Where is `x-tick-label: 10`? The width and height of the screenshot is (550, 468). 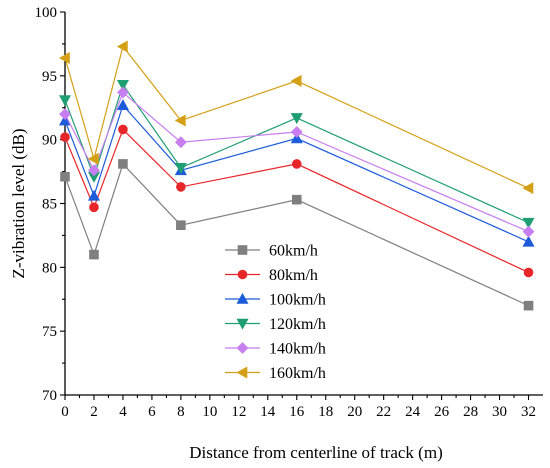
x-tick-label: 10 is located at coordinates (209, 412).